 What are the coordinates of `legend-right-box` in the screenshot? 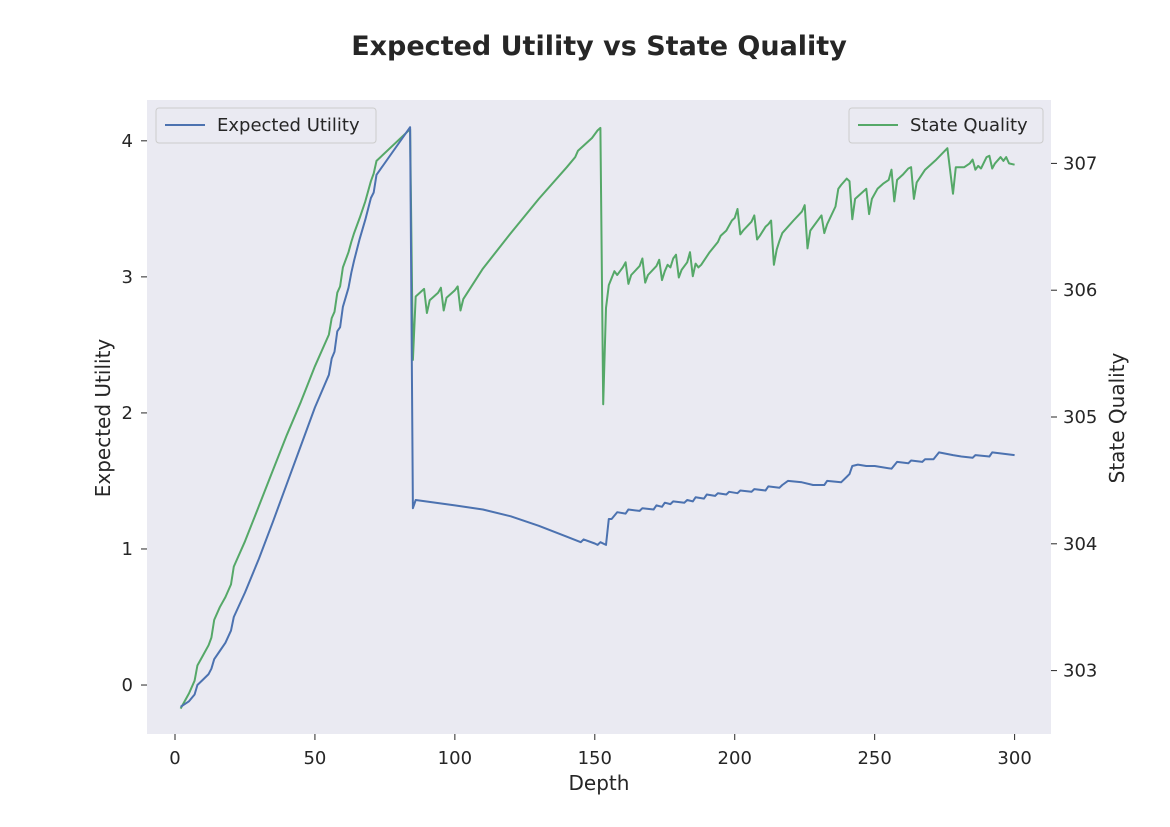 It's located at (946, 125).